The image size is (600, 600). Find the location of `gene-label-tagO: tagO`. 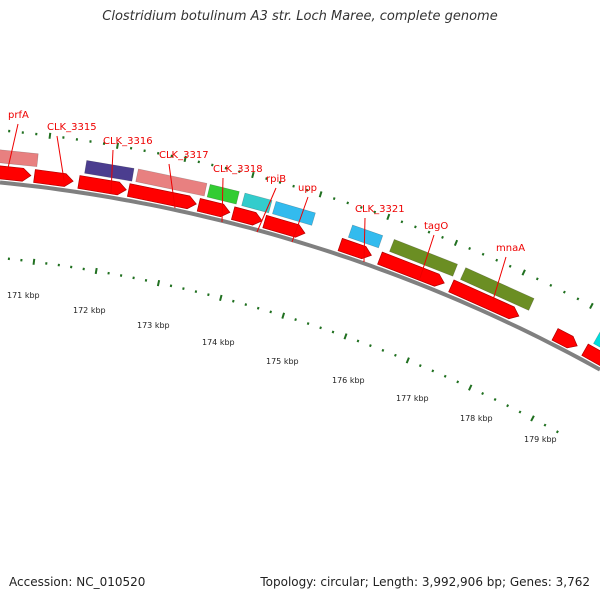

gene-label-tagO: tagO is located at coordinates (436, 226).